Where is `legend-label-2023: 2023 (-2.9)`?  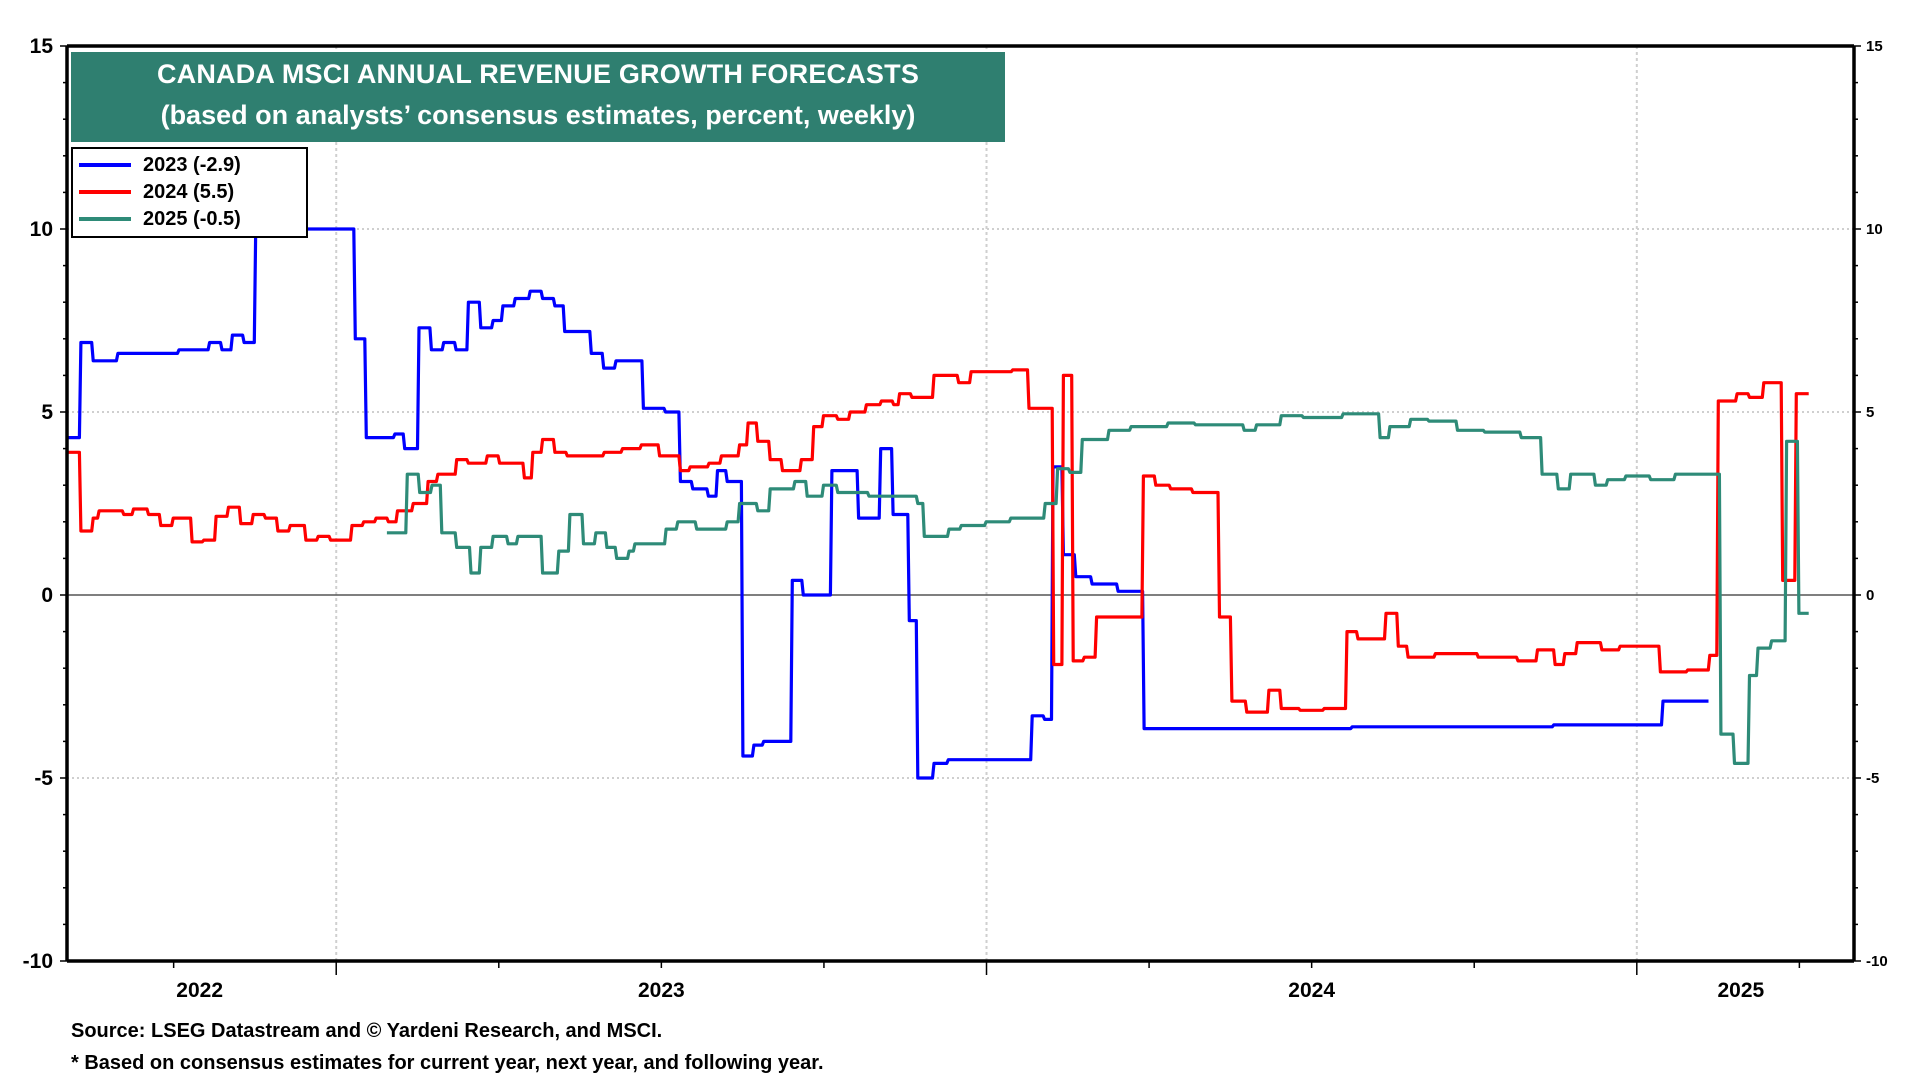
legend-label-2023: 2023 (-2.9) is located at coordinates (192, 164).